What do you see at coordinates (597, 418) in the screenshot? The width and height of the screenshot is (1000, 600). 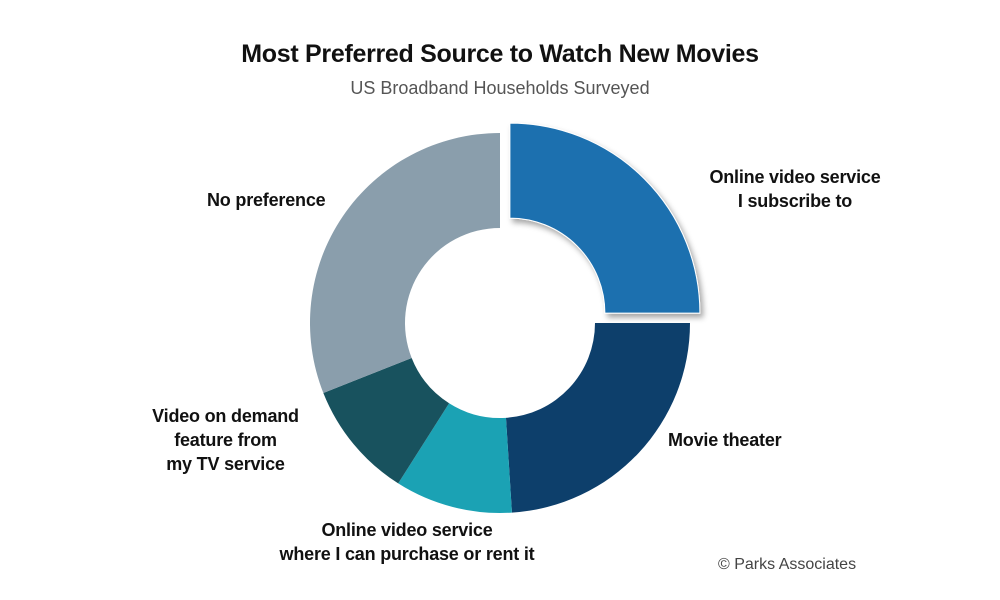 I see `slice-movie-theater` at bounding box center [597, 418].